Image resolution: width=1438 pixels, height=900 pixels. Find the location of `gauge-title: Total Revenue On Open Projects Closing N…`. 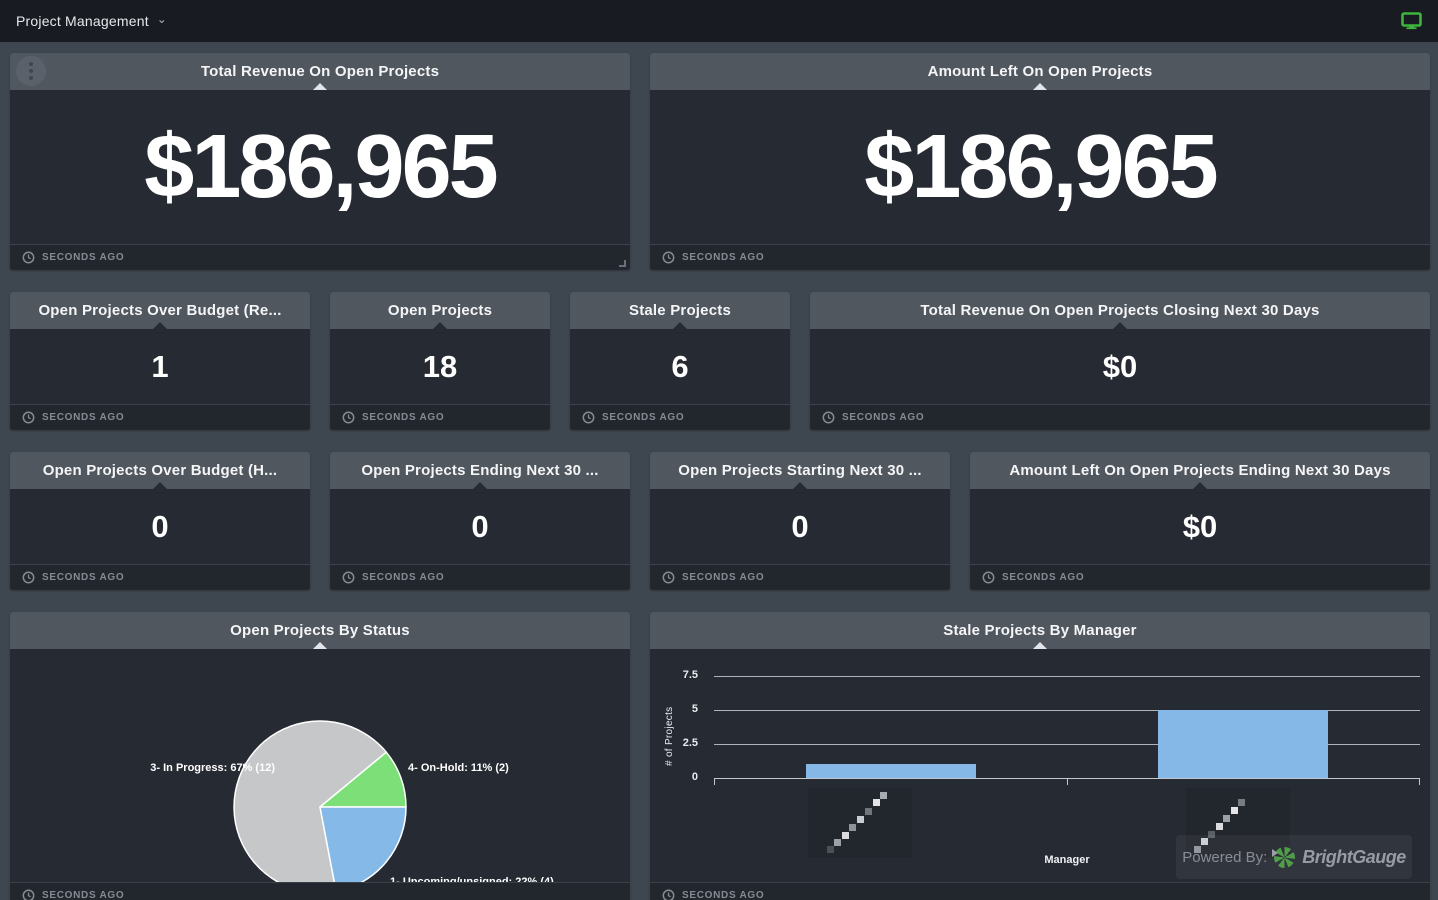

gauge-title: Total Revenue On Open Projects Closing N… is located at coordinates (1120, 310).